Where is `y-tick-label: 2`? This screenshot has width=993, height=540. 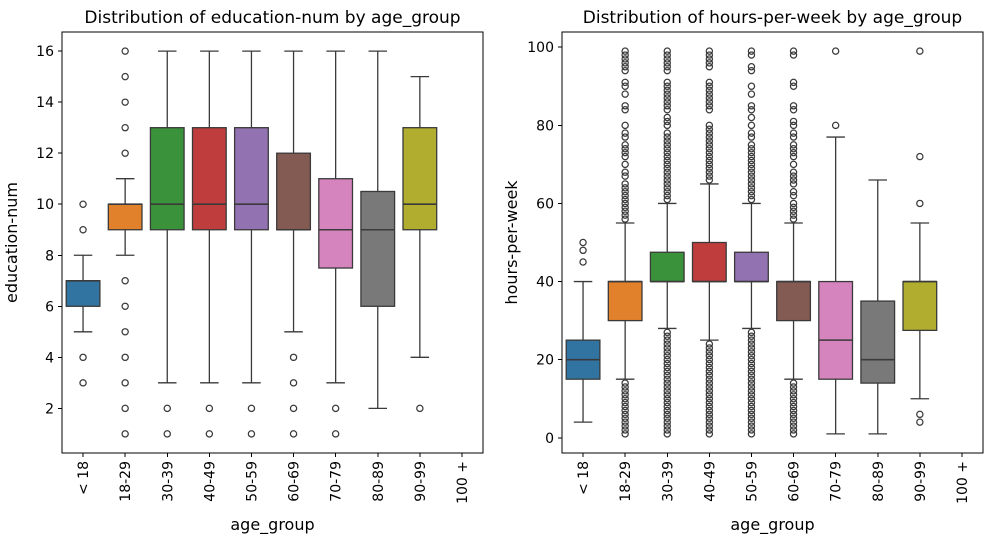 y-tick-label: 2 is located at coordinates (49, 409).